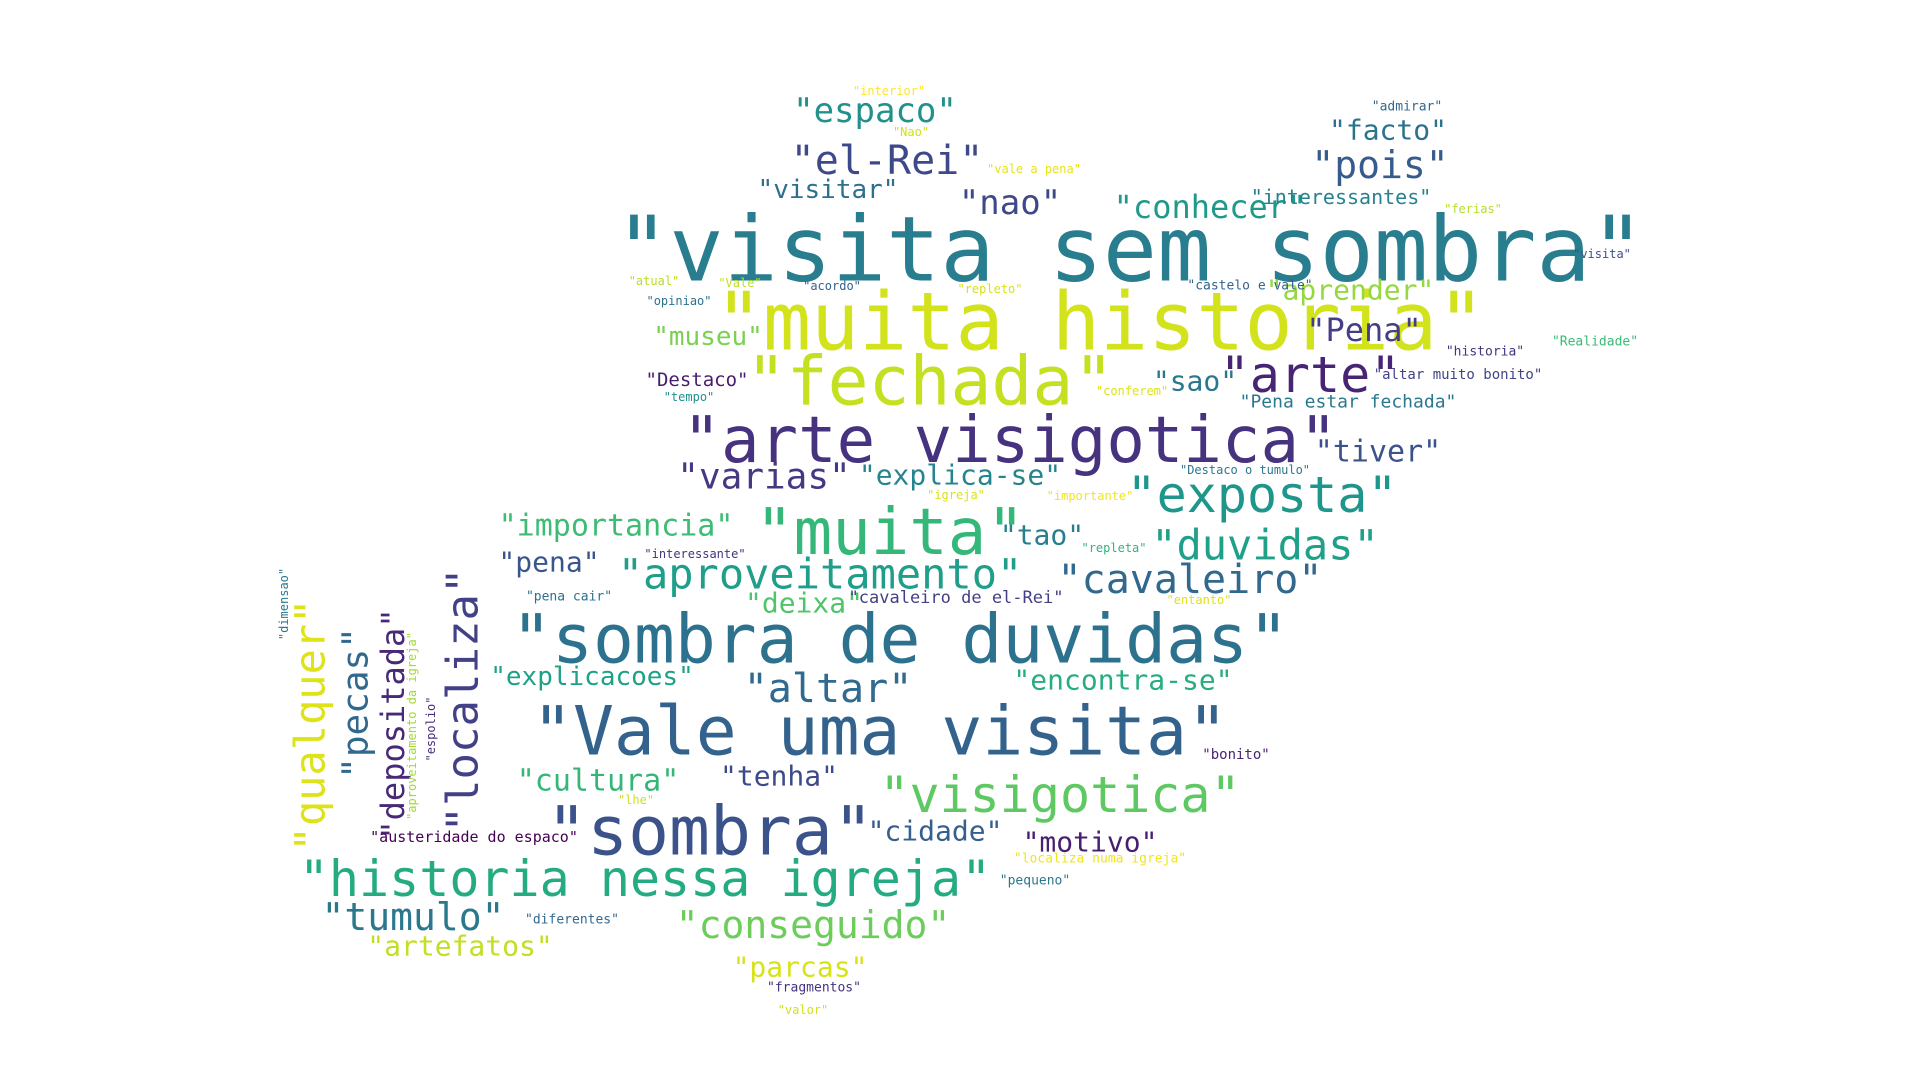 Image resolution: width=1920 pixels, height=1080 pixels. I want to click on cloud-word: "deixa", so click(804, 603).